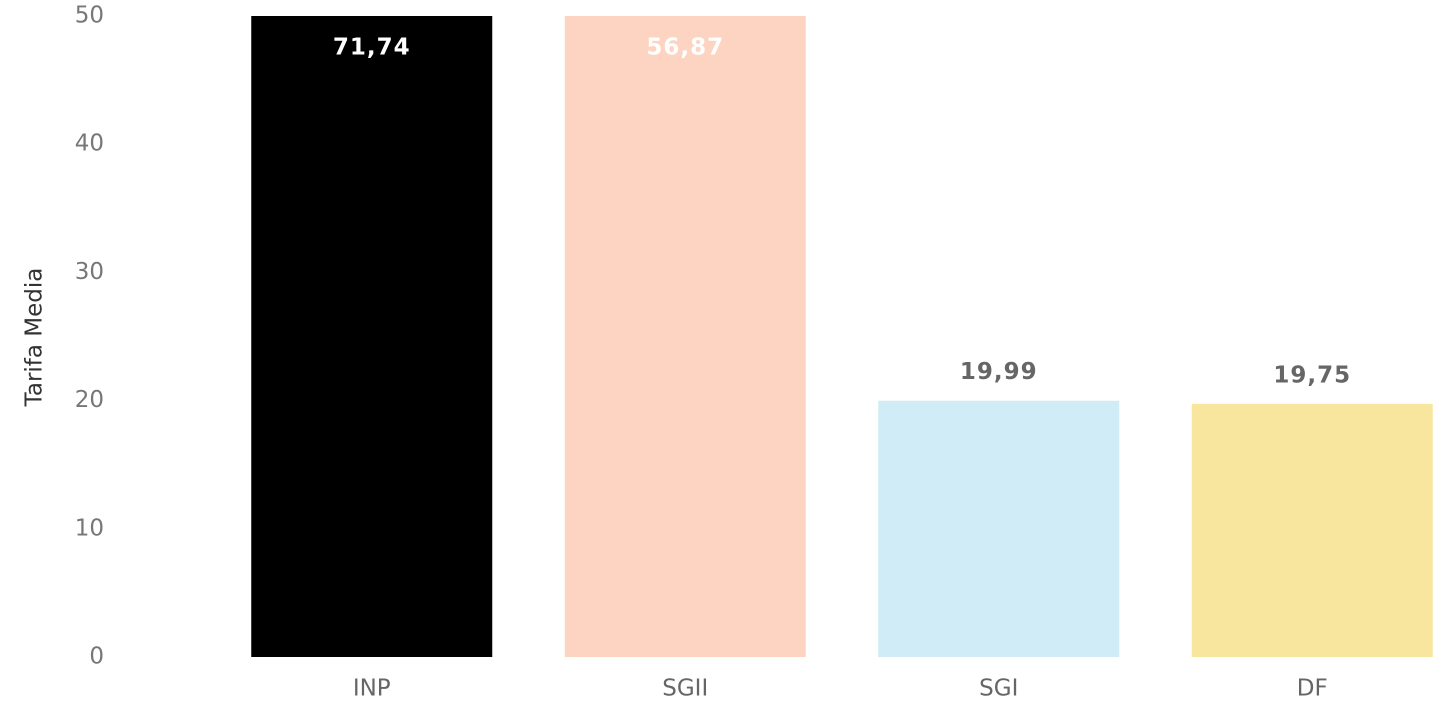  I want to click on y-tick-label: 0, so click(96, 657).